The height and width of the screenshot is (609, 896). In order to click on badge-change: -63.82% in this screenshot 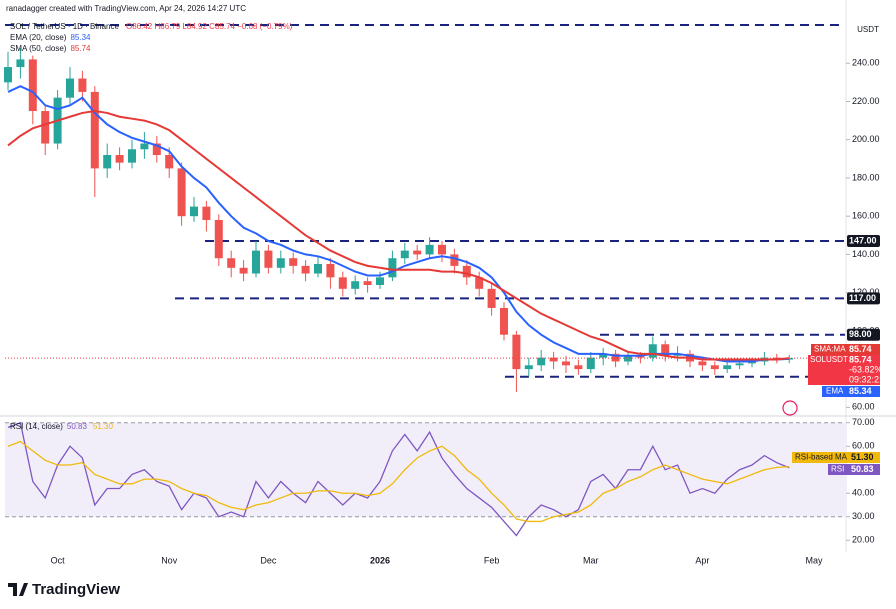, I will do `click(866, 369)`.